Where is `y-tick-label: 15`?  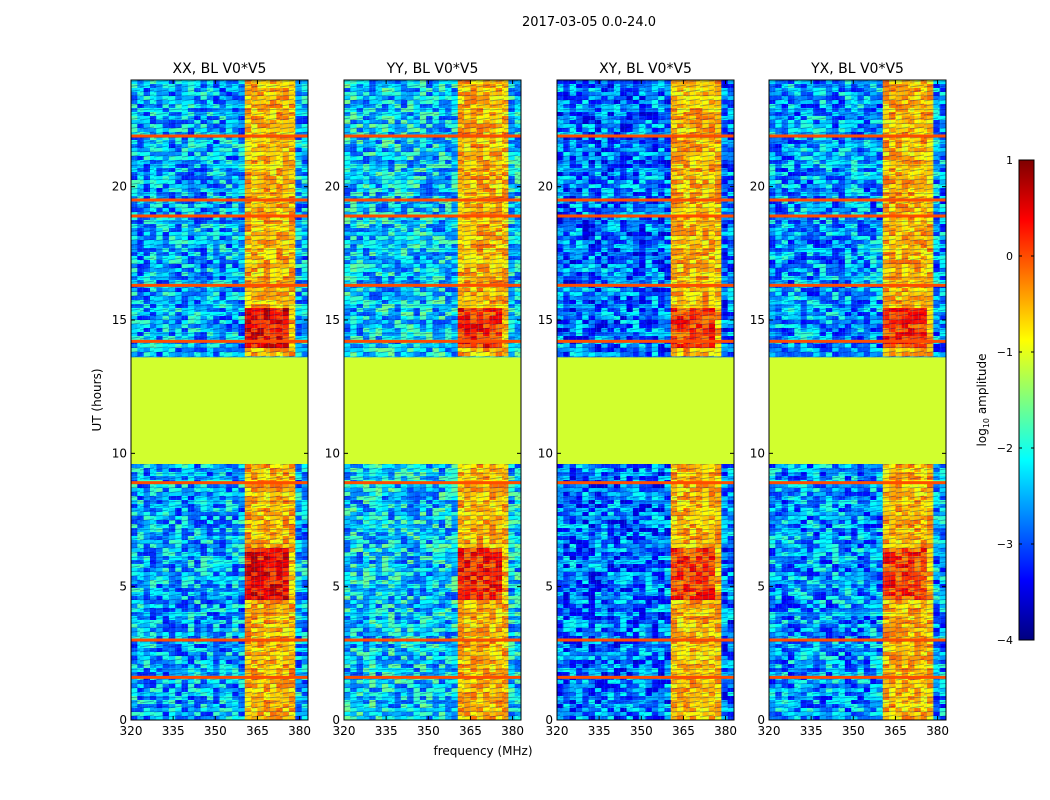 y-tick-label: 15 is located at coordinates (119, 320).